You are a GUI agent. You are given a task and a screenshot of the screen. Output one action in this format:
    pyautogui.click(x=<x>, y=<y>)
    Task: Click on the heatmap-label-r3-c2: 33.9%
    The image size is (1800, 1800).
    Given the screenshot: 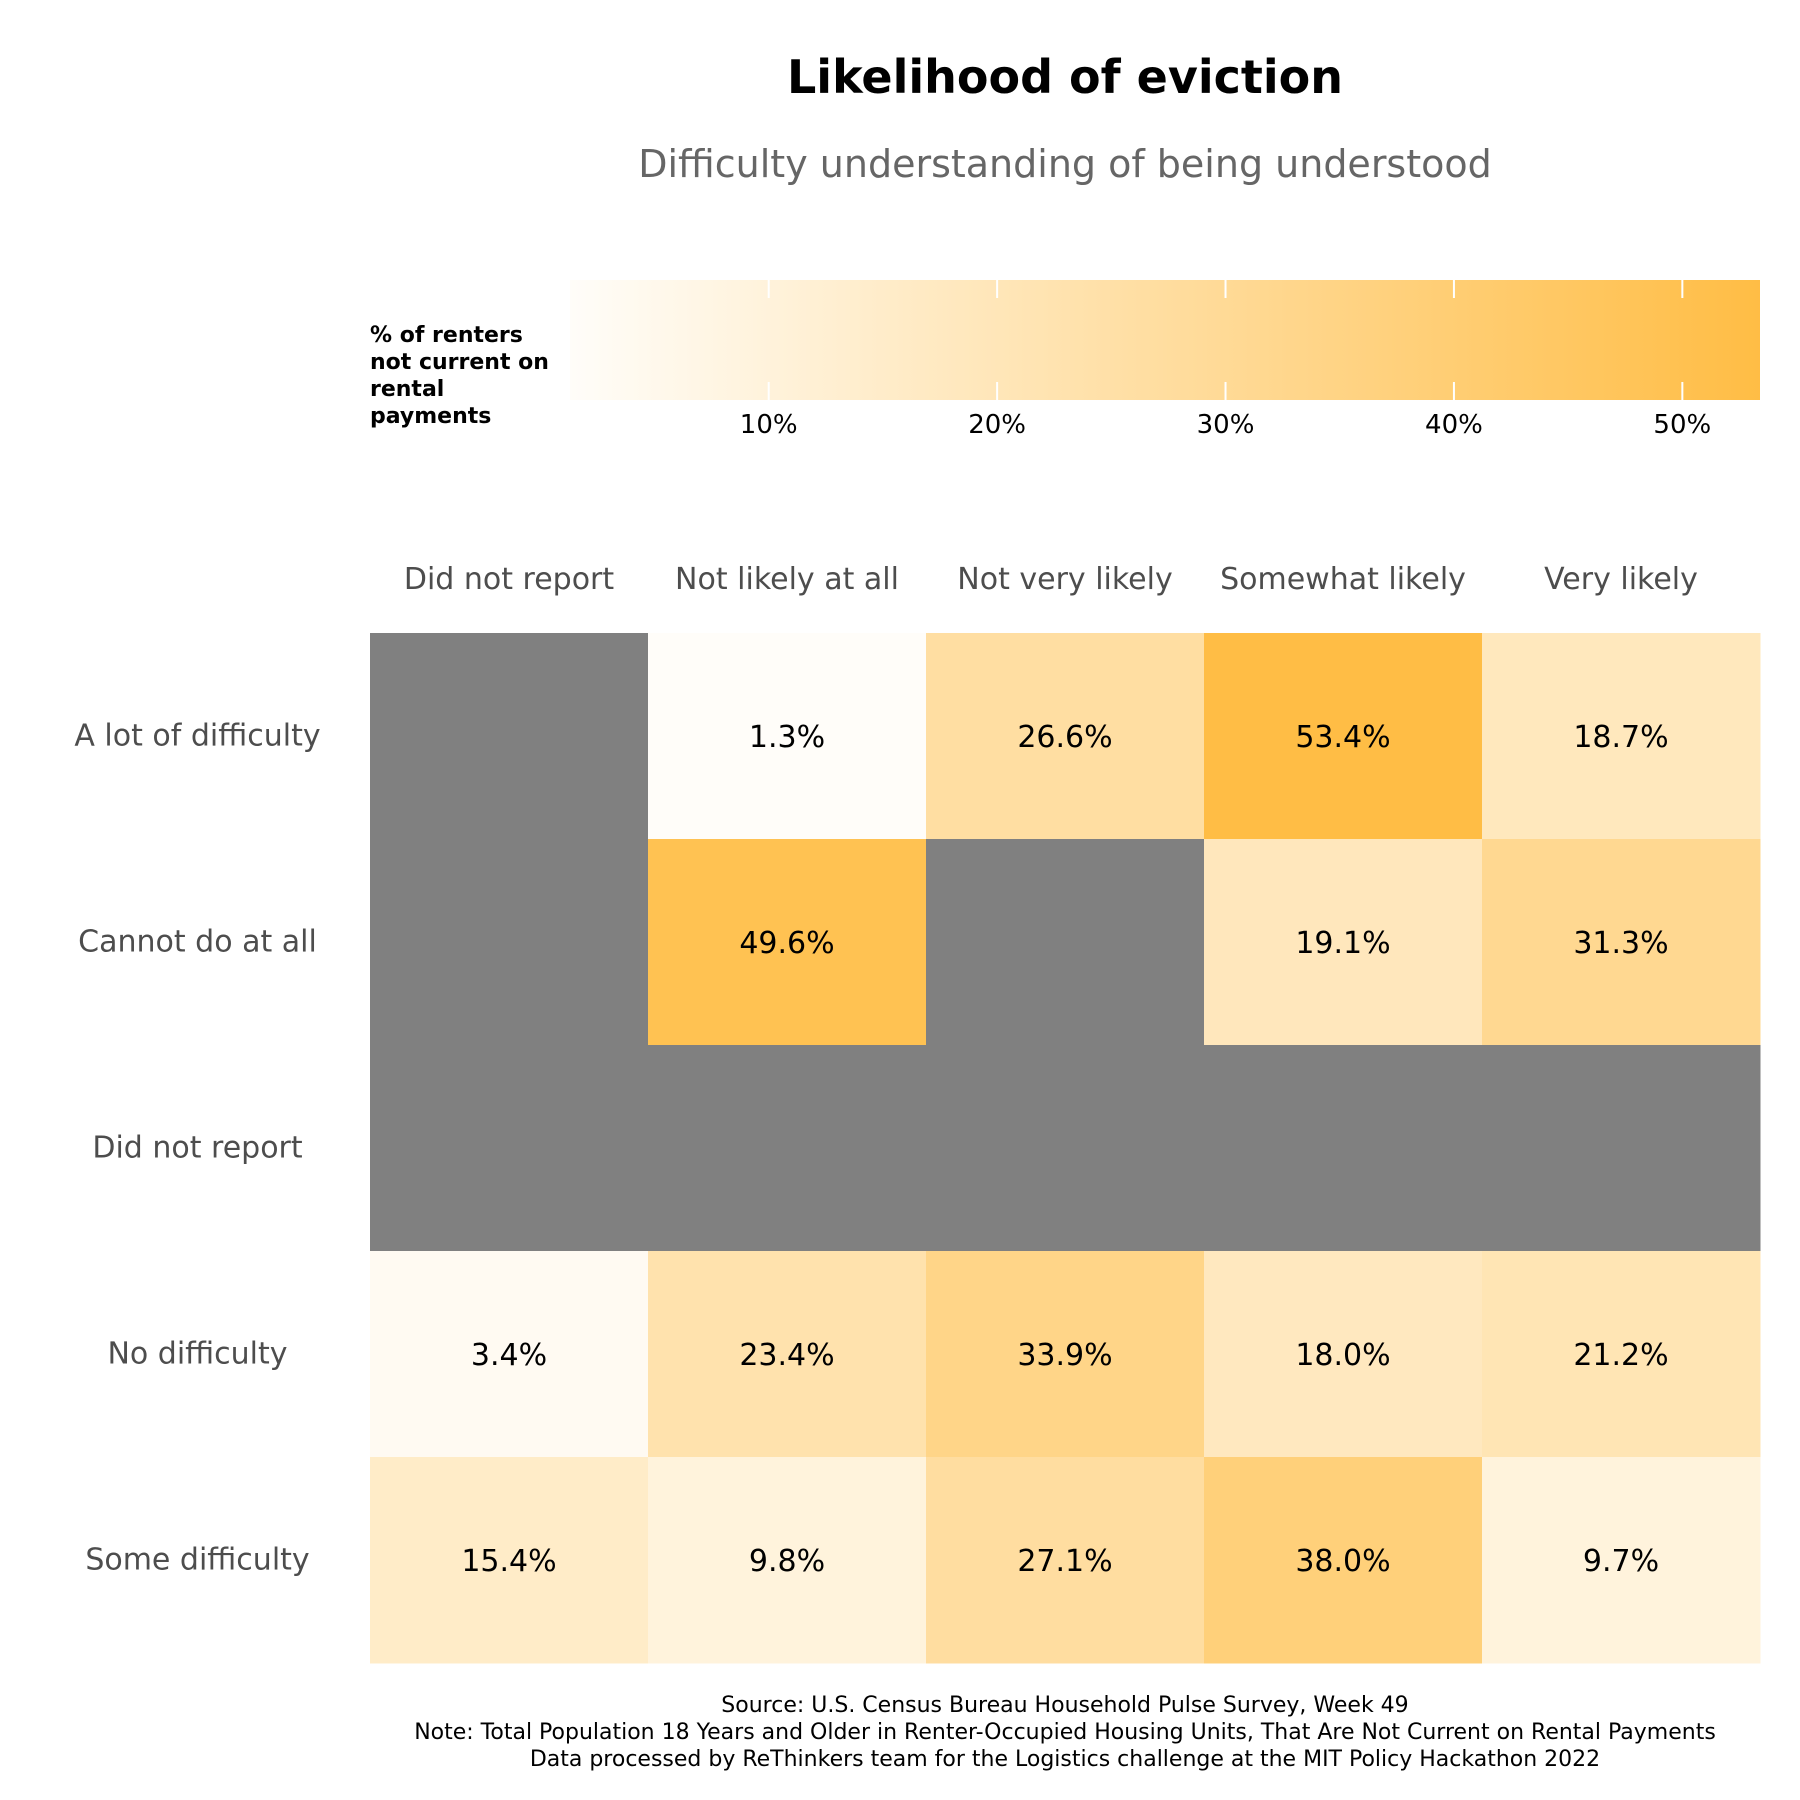 What is the action you would take?
    pyautogui.click(x=1064, y=1355)
    